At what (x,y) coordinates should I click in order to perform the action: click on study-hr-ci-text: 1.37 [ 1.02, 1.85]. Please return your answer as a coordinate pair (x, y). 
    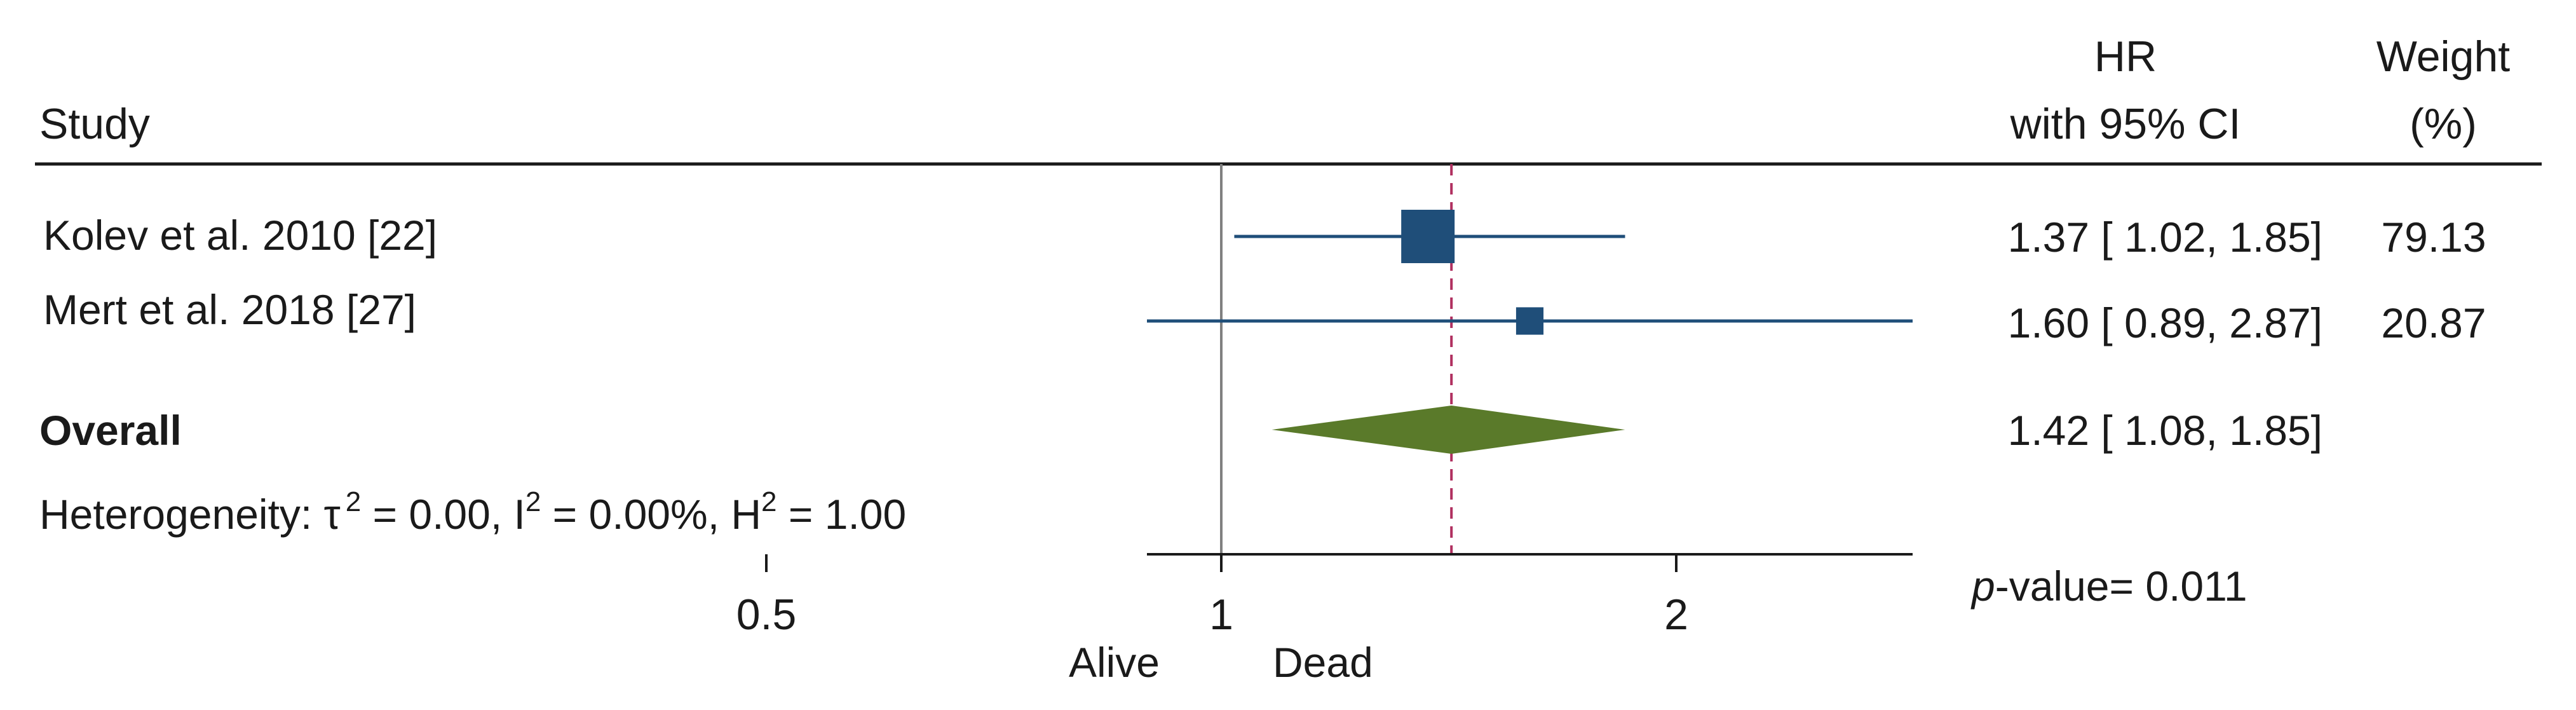
    Looking at the image, I should click on (2165, 237).